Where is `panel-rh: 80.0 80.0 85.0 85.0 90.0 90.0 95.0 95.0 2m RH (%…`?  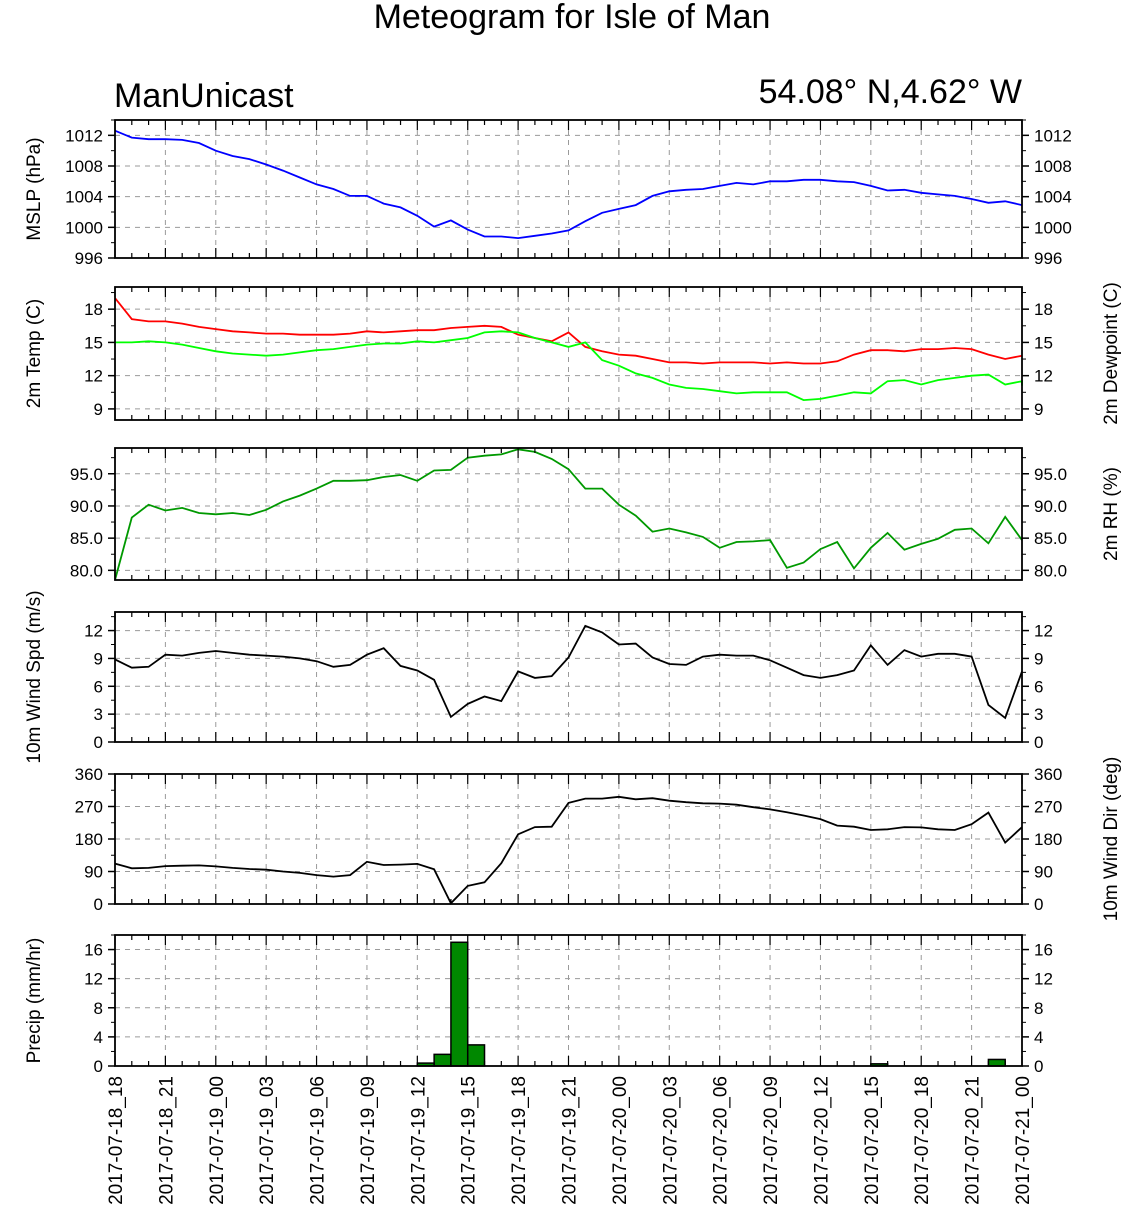
panel-rh: 80.0 80.0 85.0 85.0 90.0 90.0 95.0 95.0 2m RH (%… is located at coordinates (596, 514).